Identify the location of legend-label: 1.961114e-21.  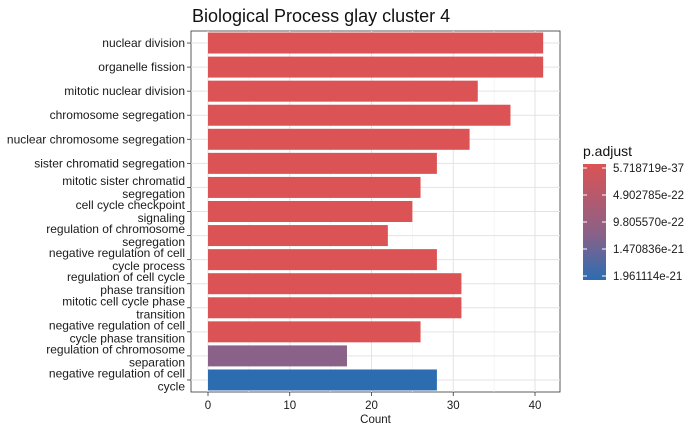
(647, 277).